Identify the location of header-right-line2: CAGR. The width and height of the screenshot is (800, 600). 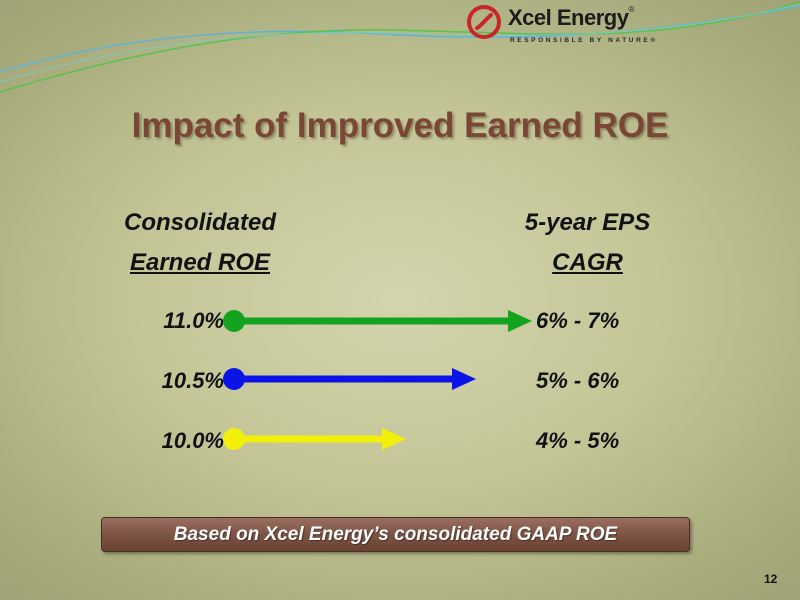
(587, 262).